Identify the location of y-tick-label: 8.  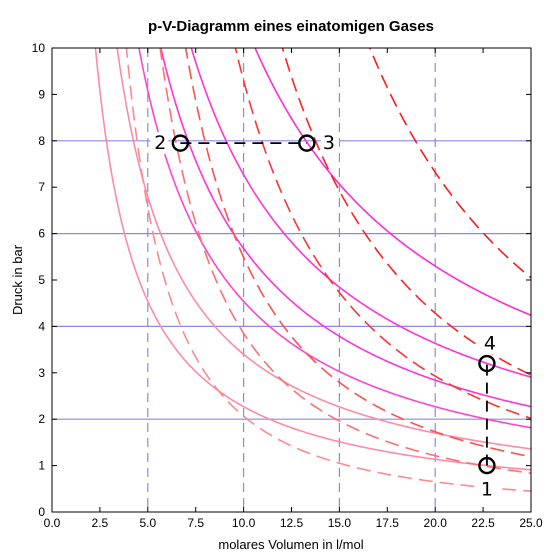
(41, 141).